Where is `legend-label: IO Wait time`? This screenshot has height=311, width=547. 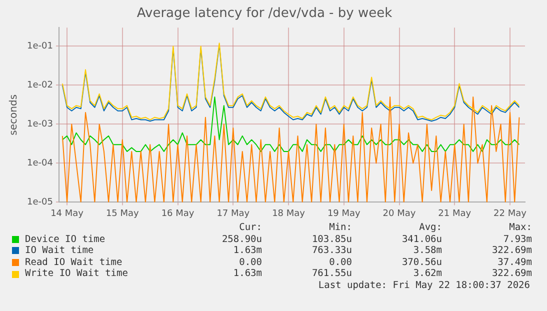 legend-label: IO Wait time is located at coordinates (59, 251).